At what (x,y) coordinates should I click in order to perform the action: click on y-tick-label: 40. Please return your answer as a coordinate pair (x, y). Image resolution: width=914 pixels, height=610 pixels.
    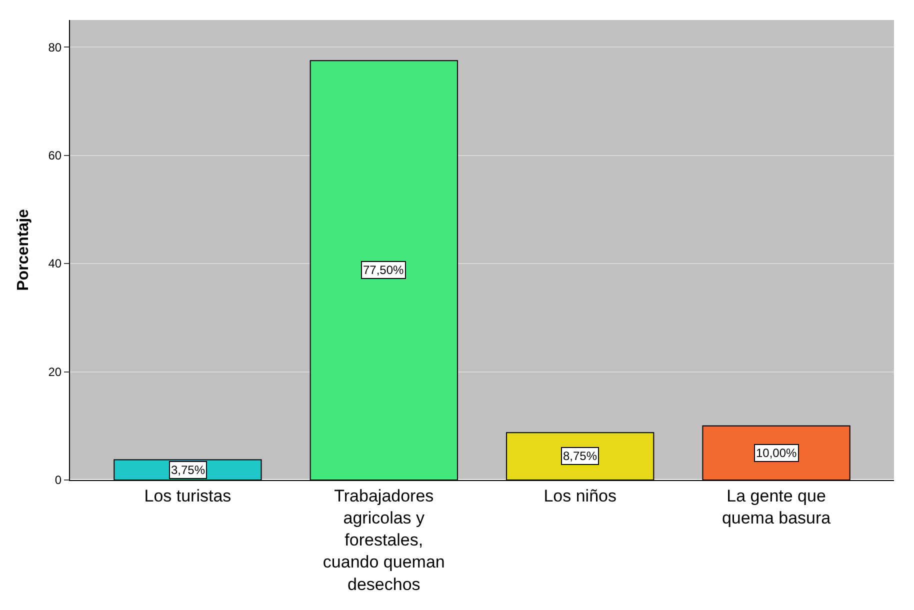
    Looking at the image, I should click on (55, 263).